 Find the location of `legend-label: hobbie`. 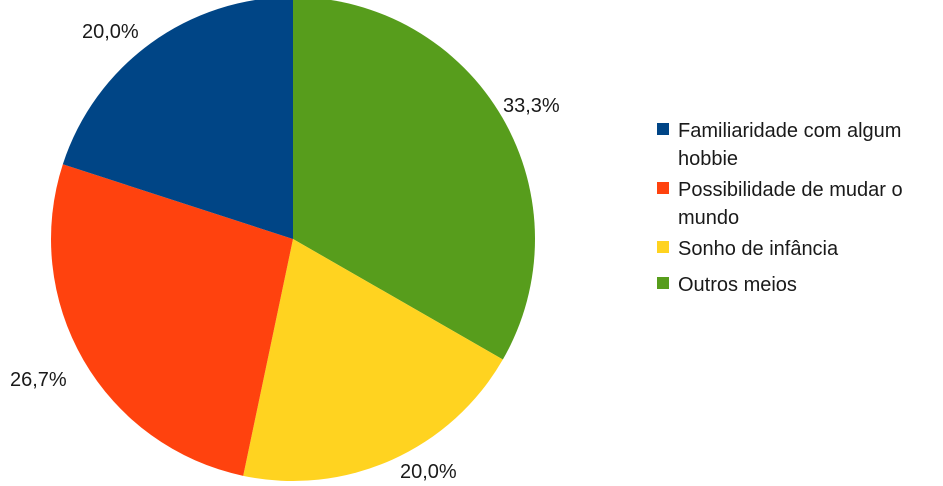

legend-label: hobbie is located at coordinates (708, 159).